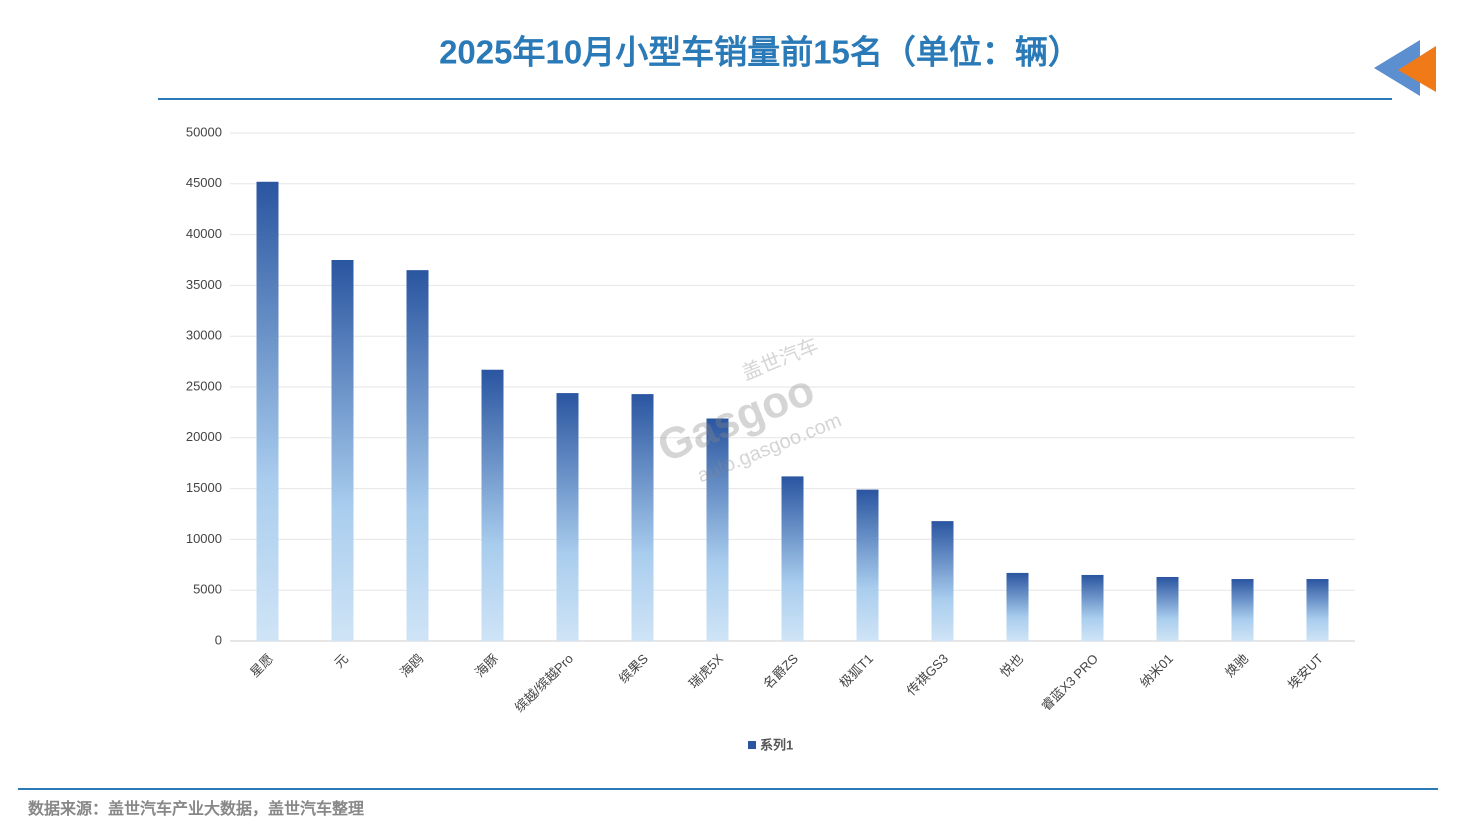 This screenshot has height=826, width=1474. Describe the element at coordinates (204, 385) in the screenshot. I see `y-tick-label: 25000` at that location.